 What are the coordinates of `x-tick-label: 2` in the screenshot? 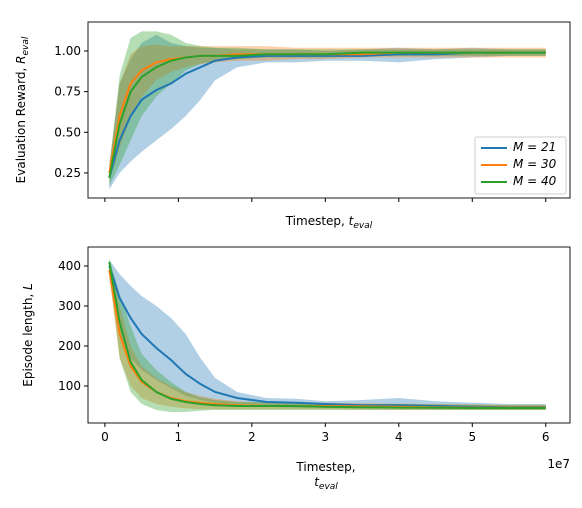 It's located at (252, 437).